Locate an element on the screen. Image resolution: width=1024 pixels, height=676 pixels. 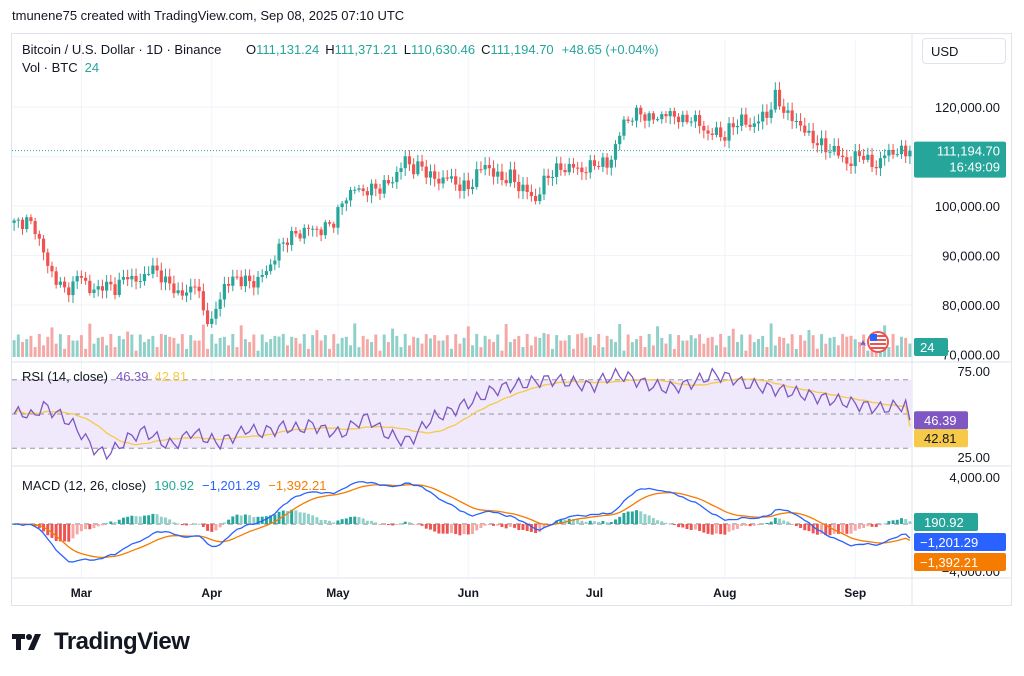
last-price-tag is located at coordinates (960, 159).